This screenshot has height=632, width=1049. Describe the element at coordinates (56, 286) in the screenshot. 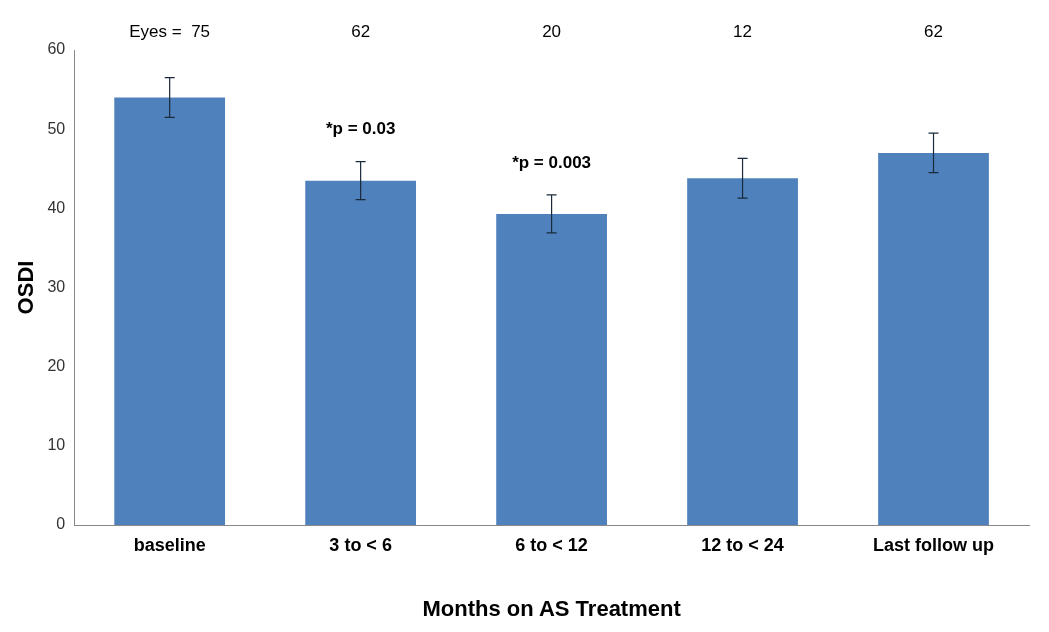

I see `y-tick-label: 30` at that location.